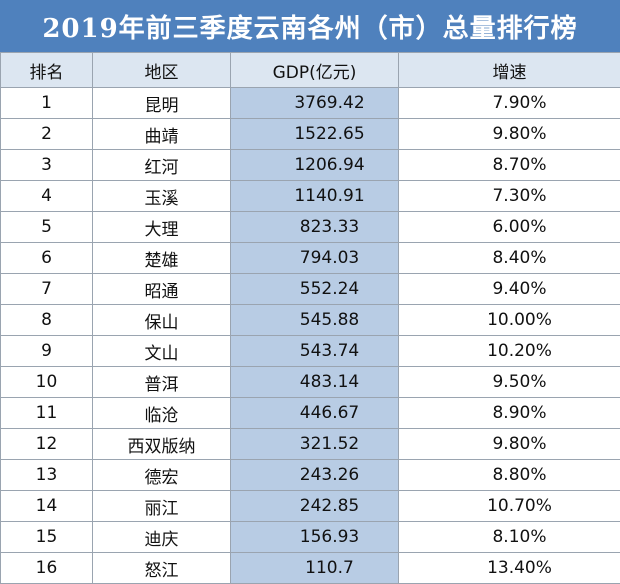  I want to click on region-cell: 丽江, so click(162, 506).